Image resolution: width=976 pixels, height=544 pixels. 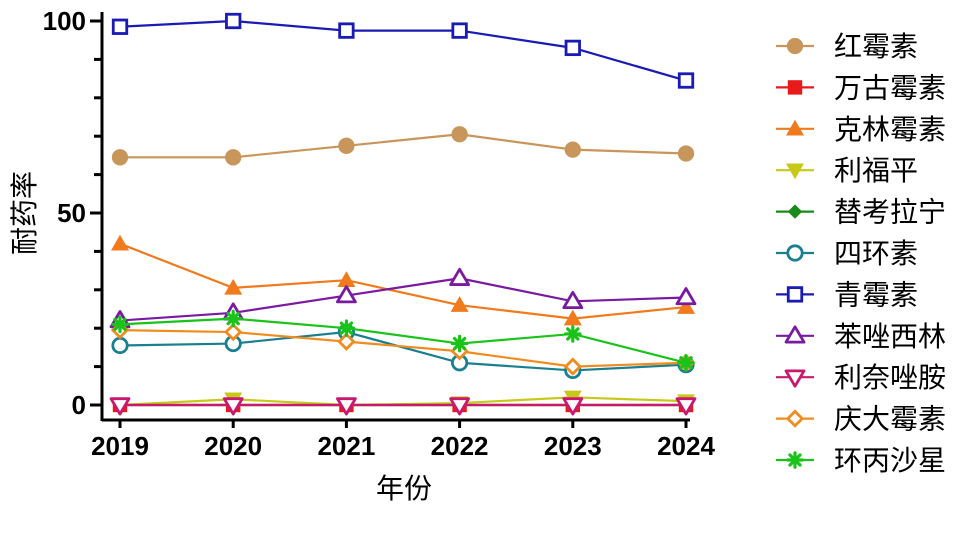 What do you see at coordinates (876, 294) in the screenshot?
I see `legend-label: 青霉素` at bounding box center [876, 294].